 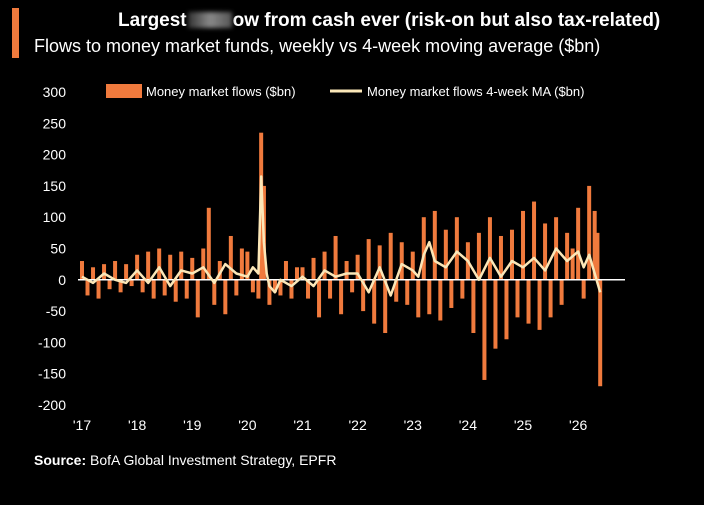 I want to click on y-tick-label: 300, so click(x=55, y=92).